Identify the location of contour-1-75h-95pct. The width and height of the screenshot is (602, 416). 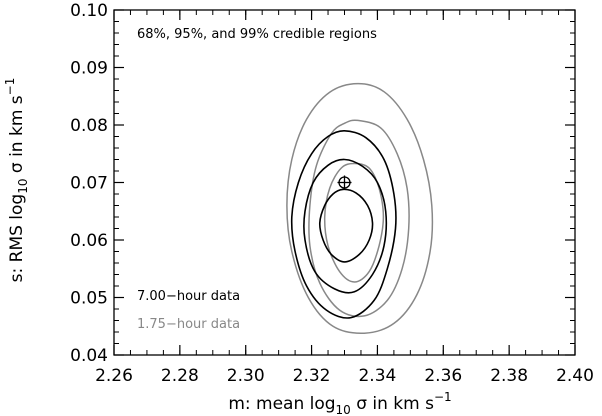
(359, 218).